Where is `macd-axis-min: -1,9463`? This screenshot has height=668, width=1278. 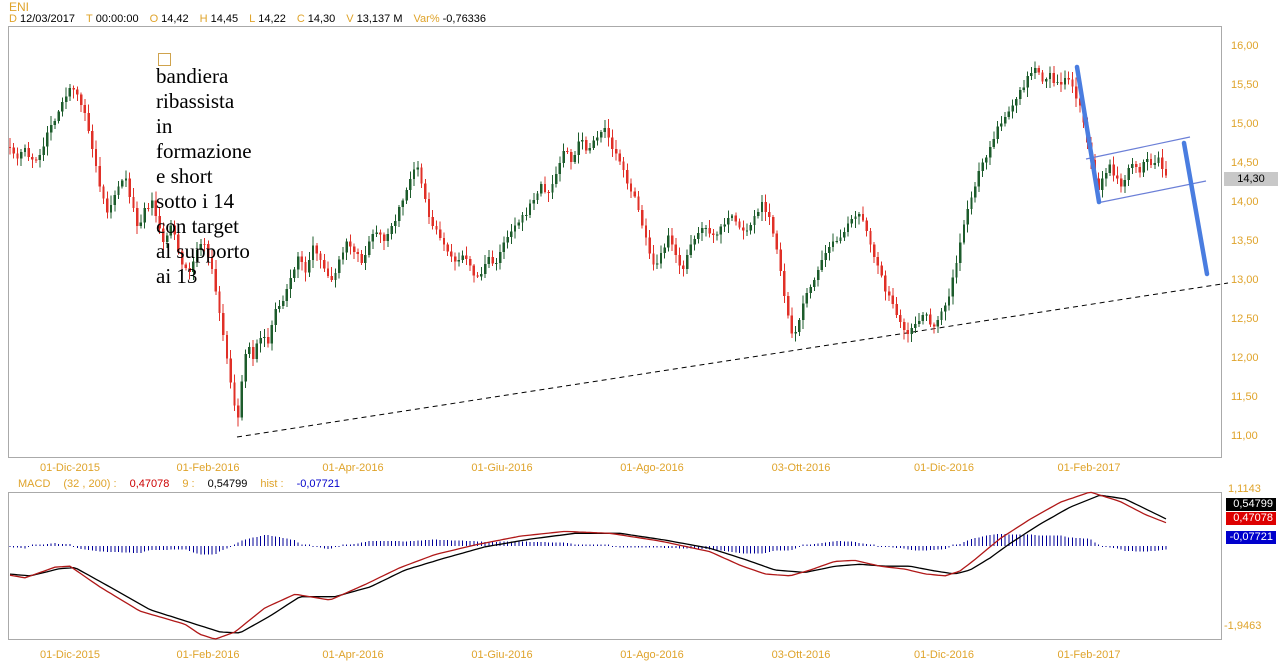
macd-axis-min: -1,9463 is located at coordinates (1243, 626).